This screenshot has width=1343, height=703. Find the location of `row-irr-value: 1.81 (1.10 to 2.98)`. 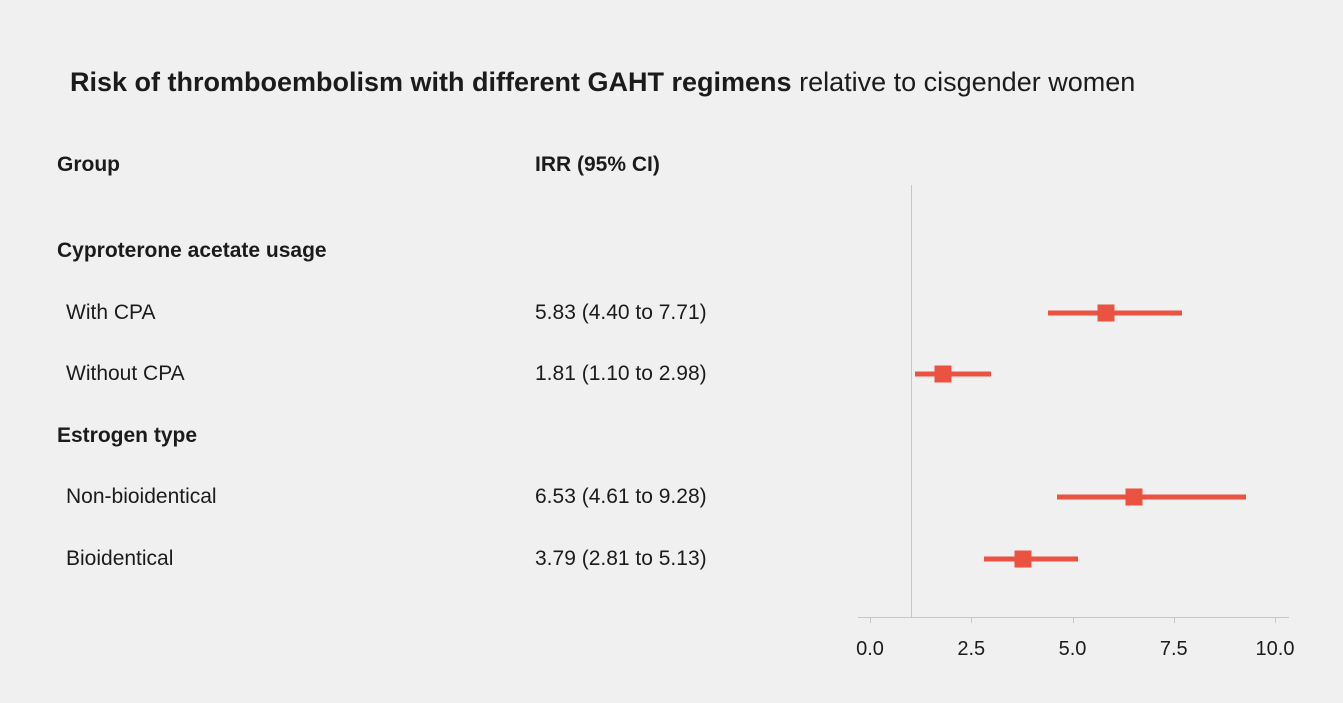

row-irr-value: 1.81 (1.10 to 2.98) is located at coordinates (621, 373).